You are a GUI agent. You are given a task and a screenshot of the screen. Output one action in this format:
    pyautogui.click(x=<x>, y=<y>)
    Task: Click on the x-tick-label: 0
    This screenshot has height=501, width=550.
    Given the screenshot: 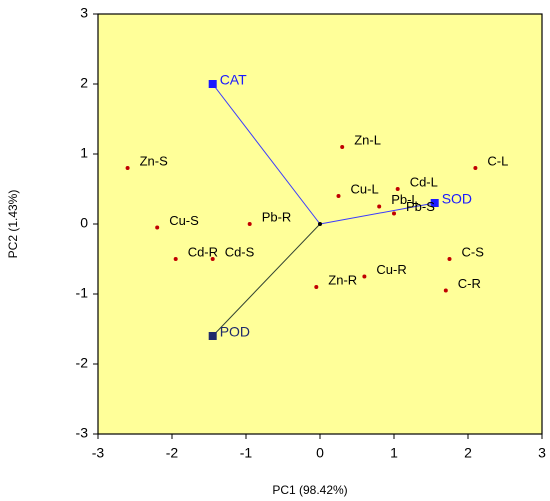 What is the action you would take?
    pyautogui.click(x=320, y=453)
    